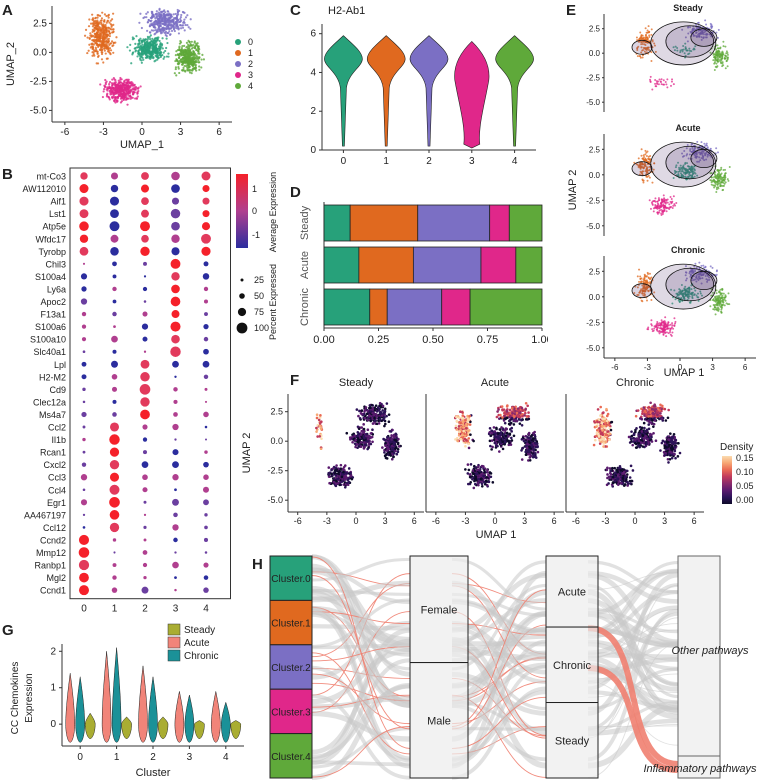 The image size is (764, 782). What do you see at coordinates (642, 291) in the screenshot?
I see `e-density-contour` at bounding box center [642, 291].